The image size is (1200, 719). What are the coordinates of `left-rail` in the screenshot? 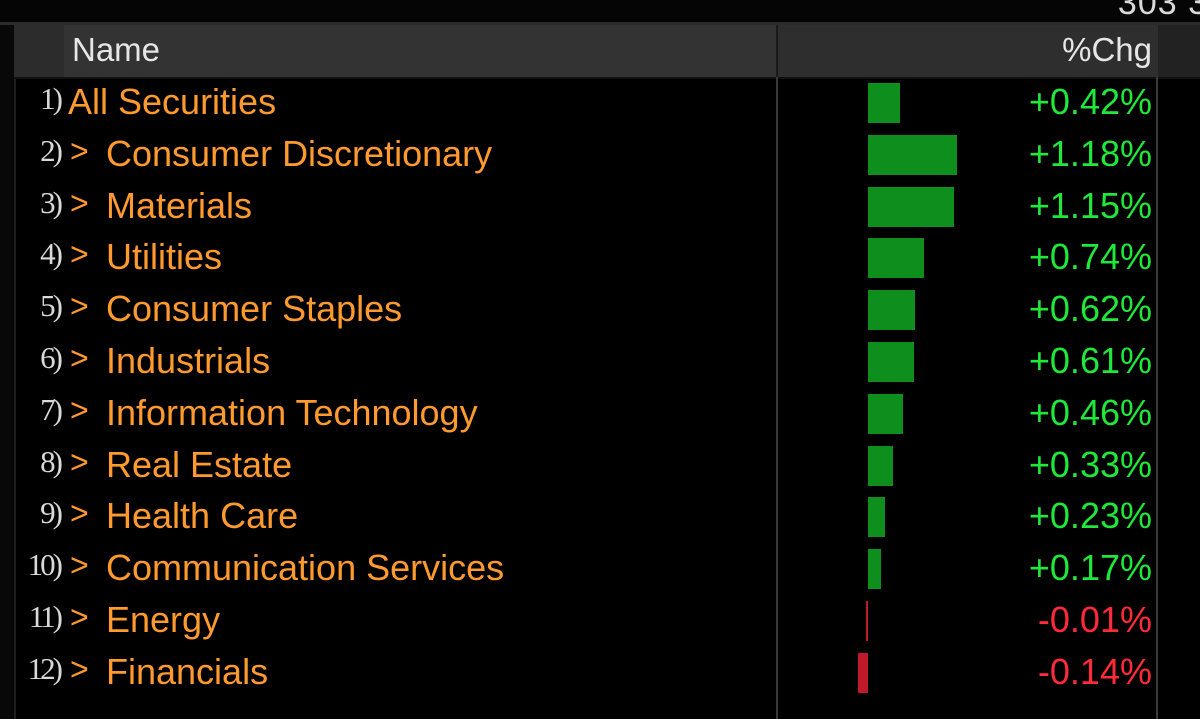 It's located at (8, 372).